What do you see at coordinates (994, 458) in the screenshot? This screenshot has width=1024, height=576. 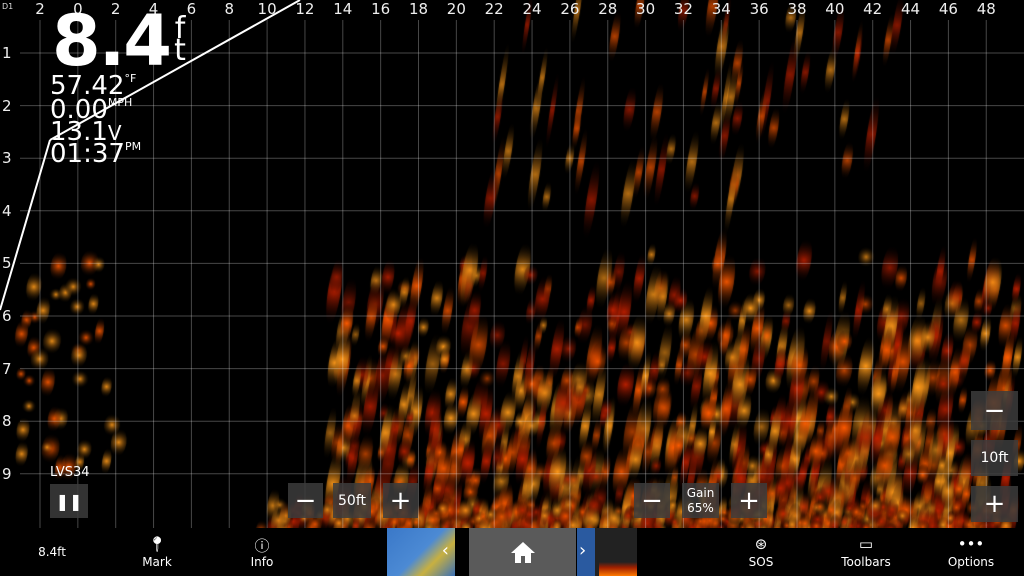 I see `zoom-value: 10ft` at bounding box center [994, 458].